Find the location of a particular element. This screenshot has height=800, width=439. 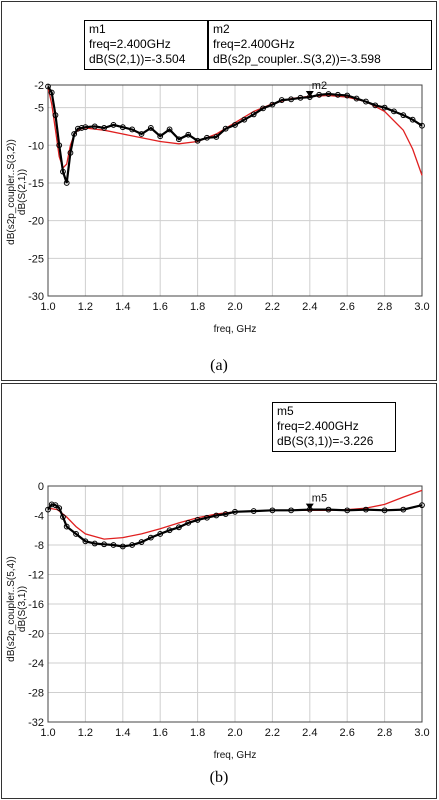

y-axis-label: dB(S(2,1)) is located at coordinates (22, 192).